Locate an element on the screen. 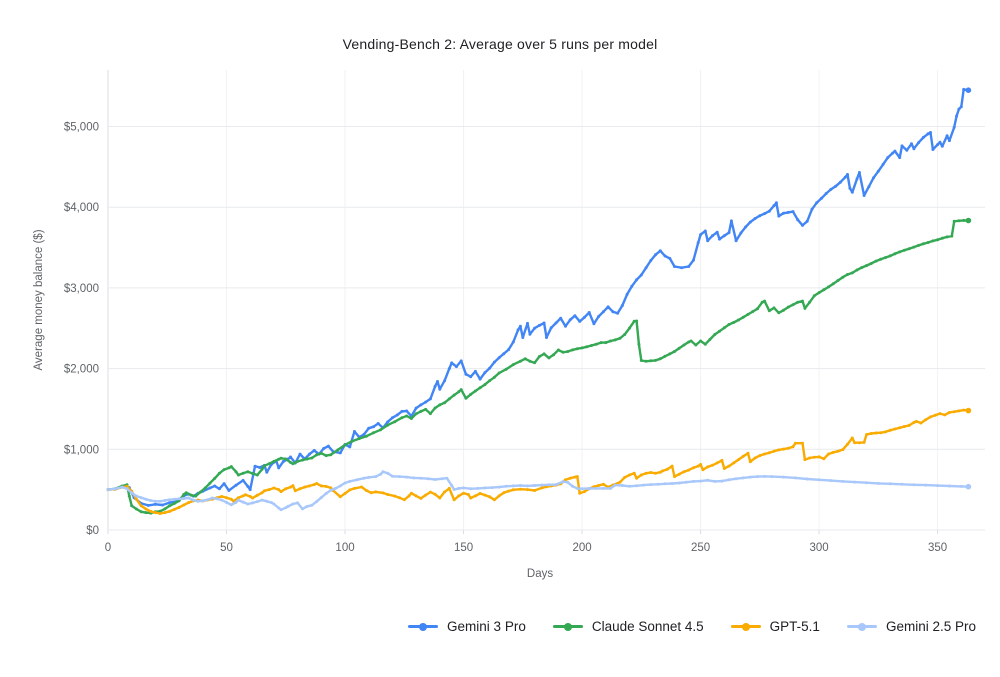  legend-label: Gemini 2.5 Pro is located at coordinates (930, 626).